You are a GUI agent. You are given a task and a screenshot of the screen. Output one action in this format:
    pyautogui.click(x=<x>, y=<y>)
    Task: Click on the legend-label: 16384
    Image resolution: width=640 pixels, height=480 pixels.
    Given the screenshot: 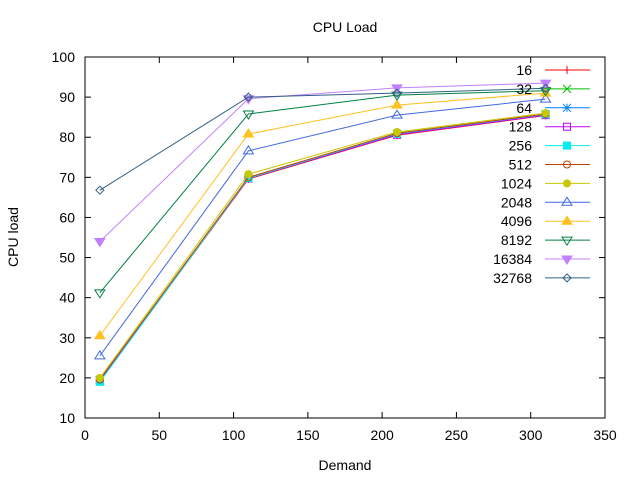 What is the action you would take?
    pyautogui.click(x=512, y=259)
    